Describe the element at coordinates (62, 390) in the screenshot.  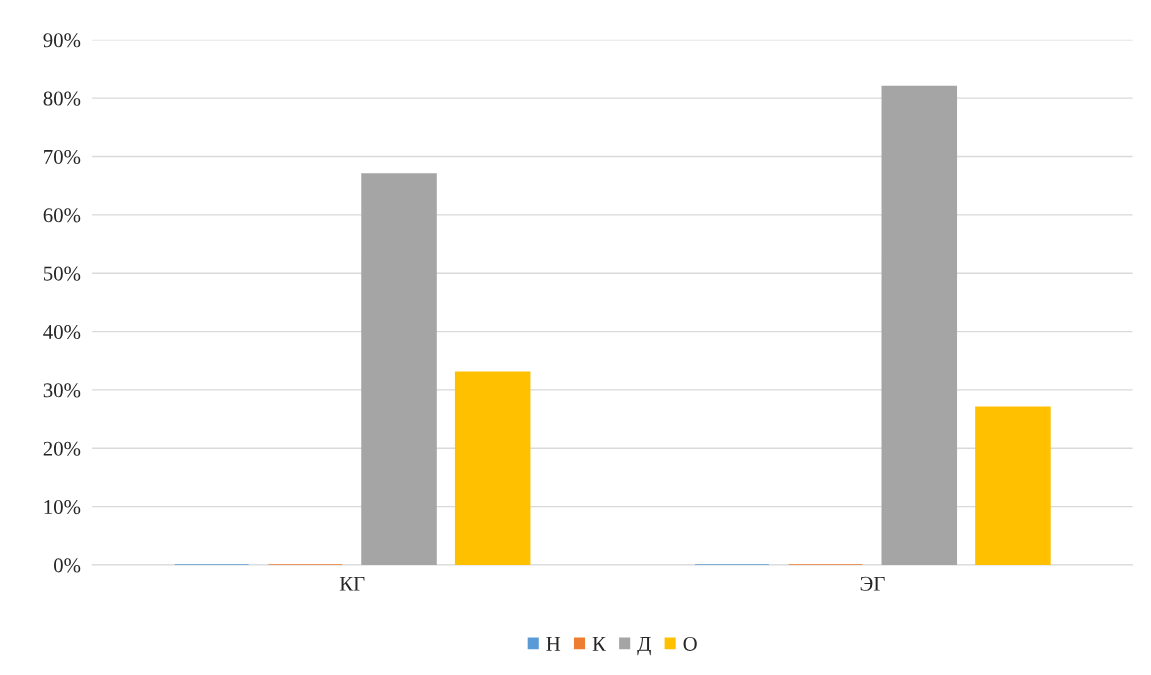
I see `y-tick-label: 30%` at that location.